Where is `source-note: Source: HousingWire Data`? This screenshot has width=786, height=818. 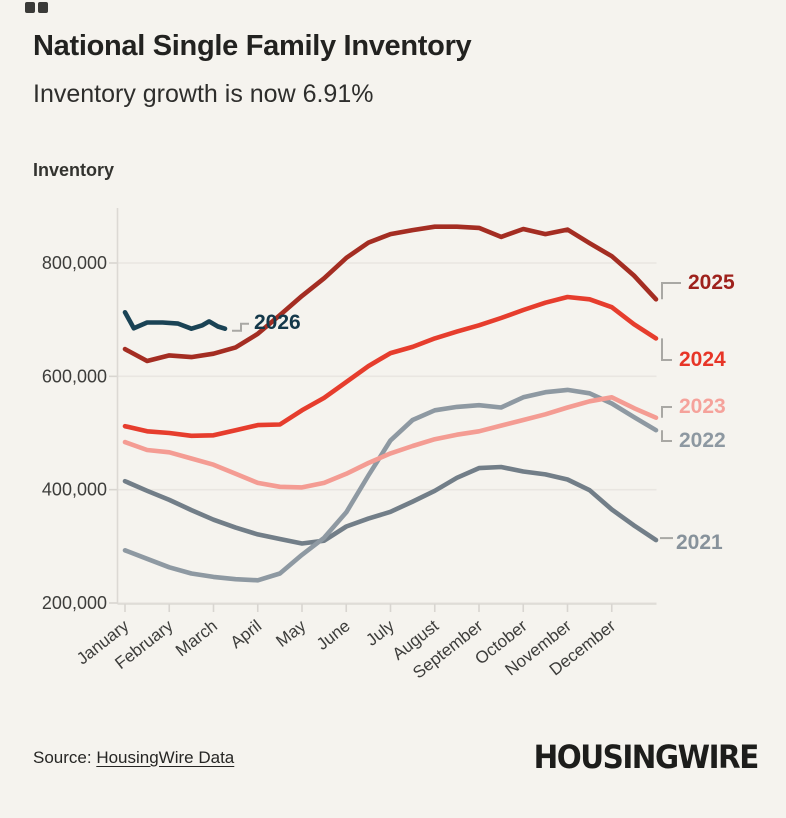 source-note: Source: HousingWire Data is located at coordinates (133, 758).